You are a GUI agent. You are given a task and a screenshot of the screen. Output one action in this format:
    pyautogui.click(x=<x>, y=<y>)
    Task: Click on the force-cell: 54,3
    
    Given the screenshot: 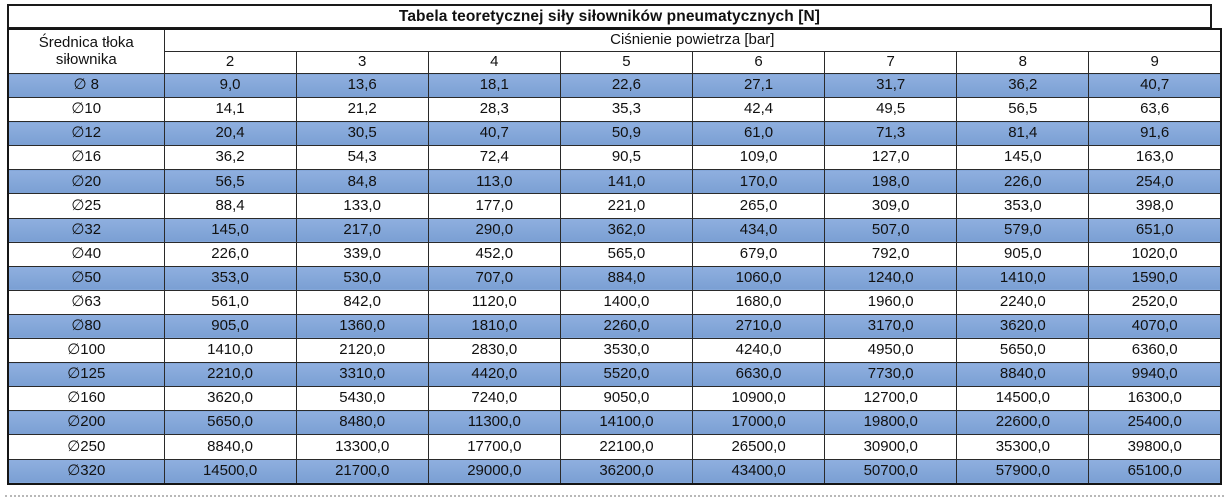 What is the action you would take?
    pyautogui.click(x=362, y=158)
    